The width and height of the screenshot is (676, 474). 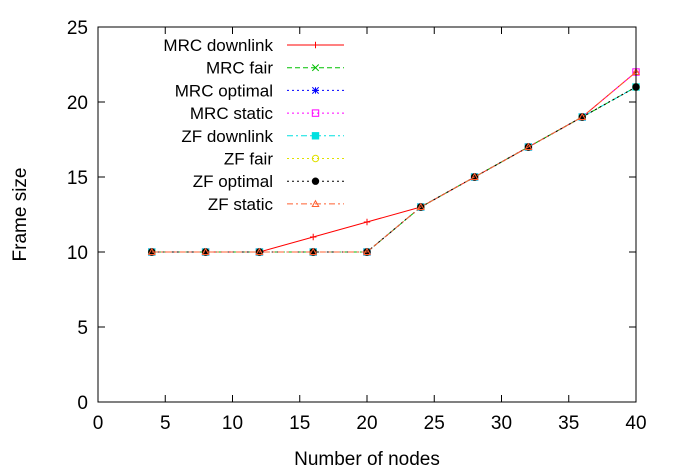 What do you see at coordinates (299, 423) in the screenshot?
I see `x-tick-label: 15` at bounding box center [299, 423].